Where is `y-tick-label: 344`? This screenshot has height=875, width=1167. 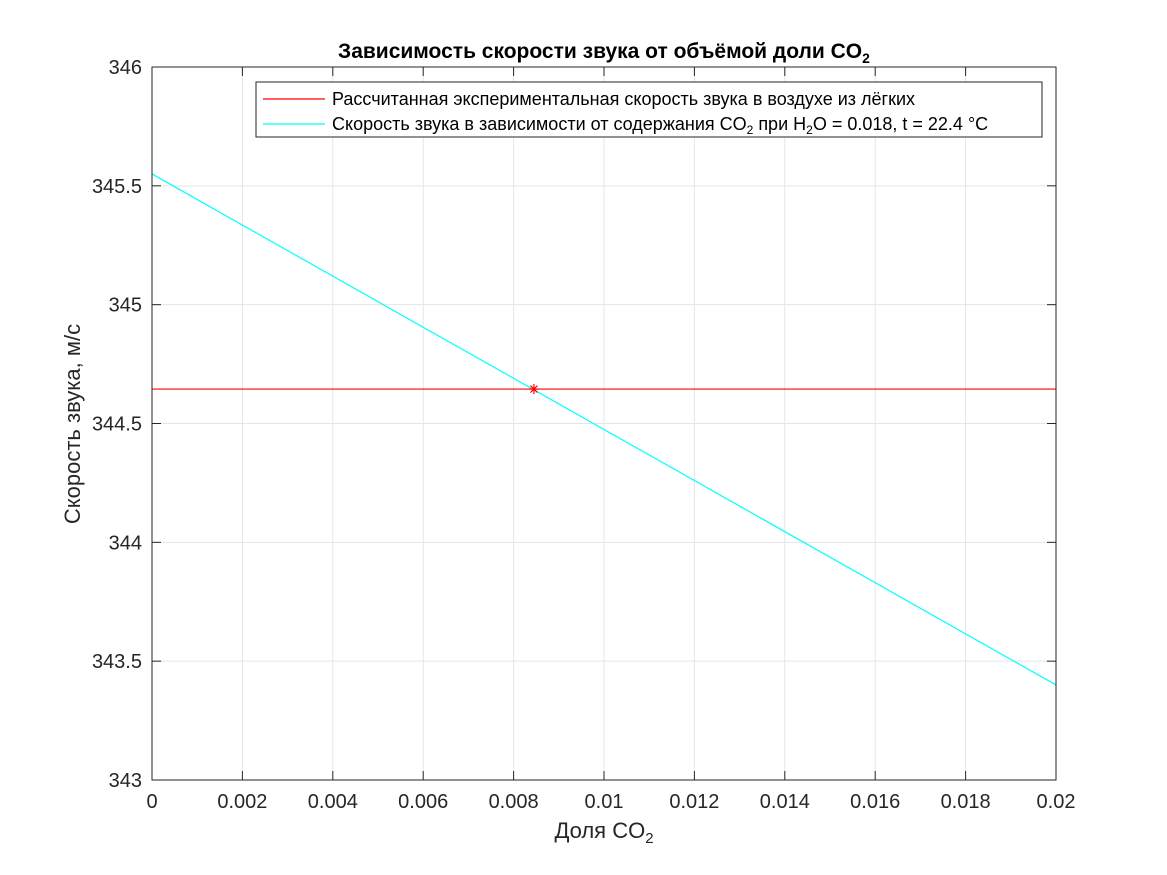 y-tick-label: 344 is located at coordinates (125, 543).